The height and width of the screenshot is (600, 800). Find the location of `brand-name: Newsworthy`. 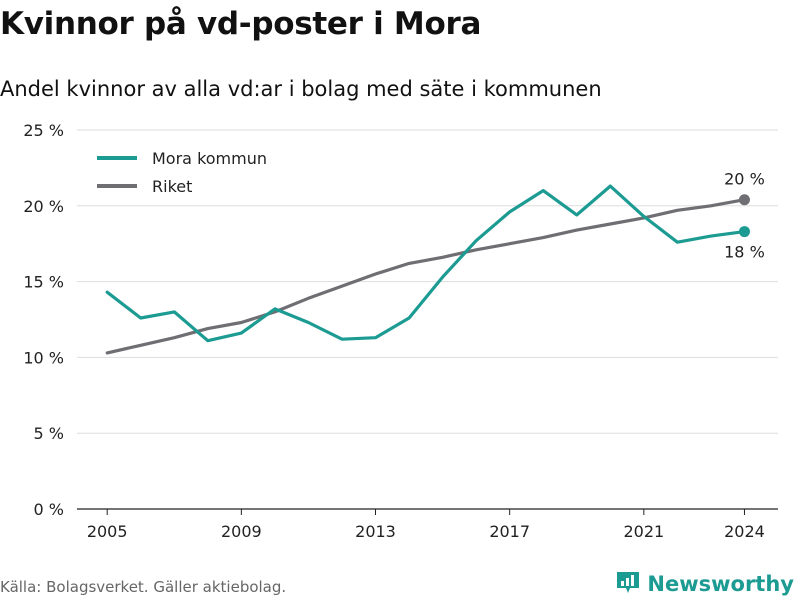

brand-name: Newsworthy is located at coordinates (720, 584).